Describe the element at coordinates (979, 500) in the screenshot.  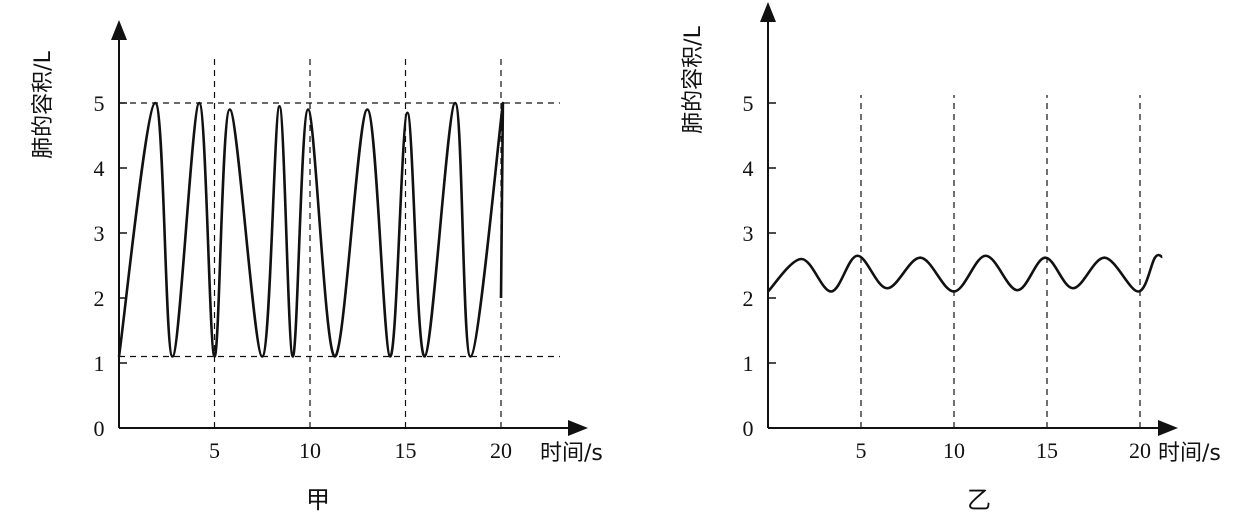
I see `chart-caption: 乙` at that location.